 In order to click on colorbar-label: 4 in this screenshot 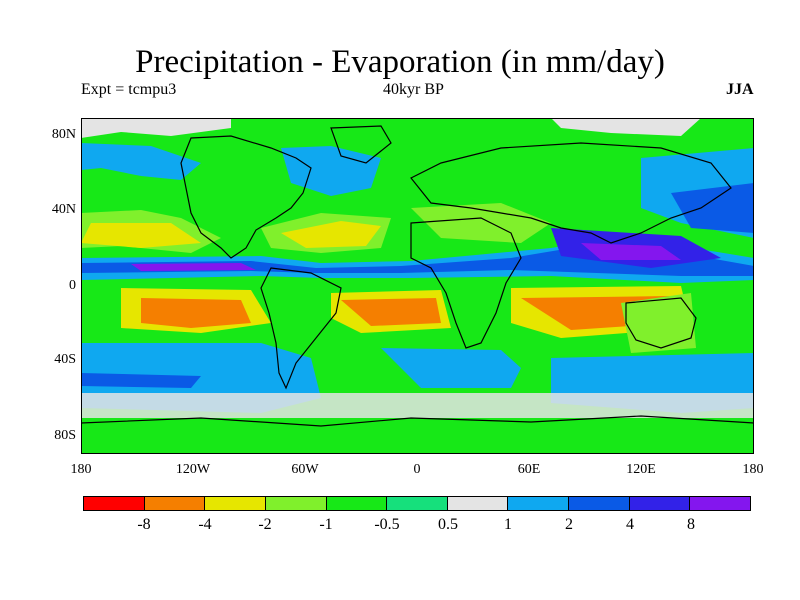, I will do `click(630, 524)`.